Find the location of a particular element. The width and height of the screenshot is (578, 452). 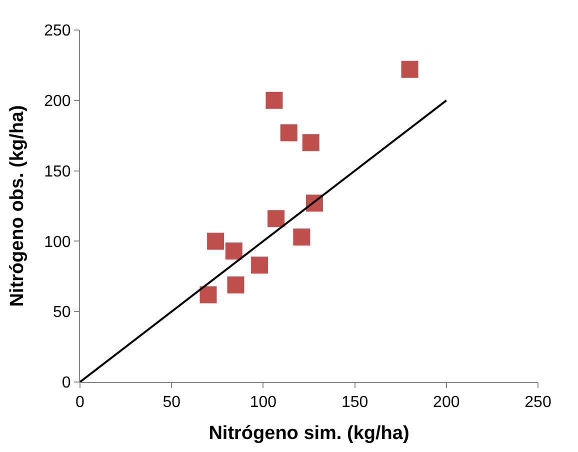

y-tick-label: 200 is located at coordinates (57, 101).